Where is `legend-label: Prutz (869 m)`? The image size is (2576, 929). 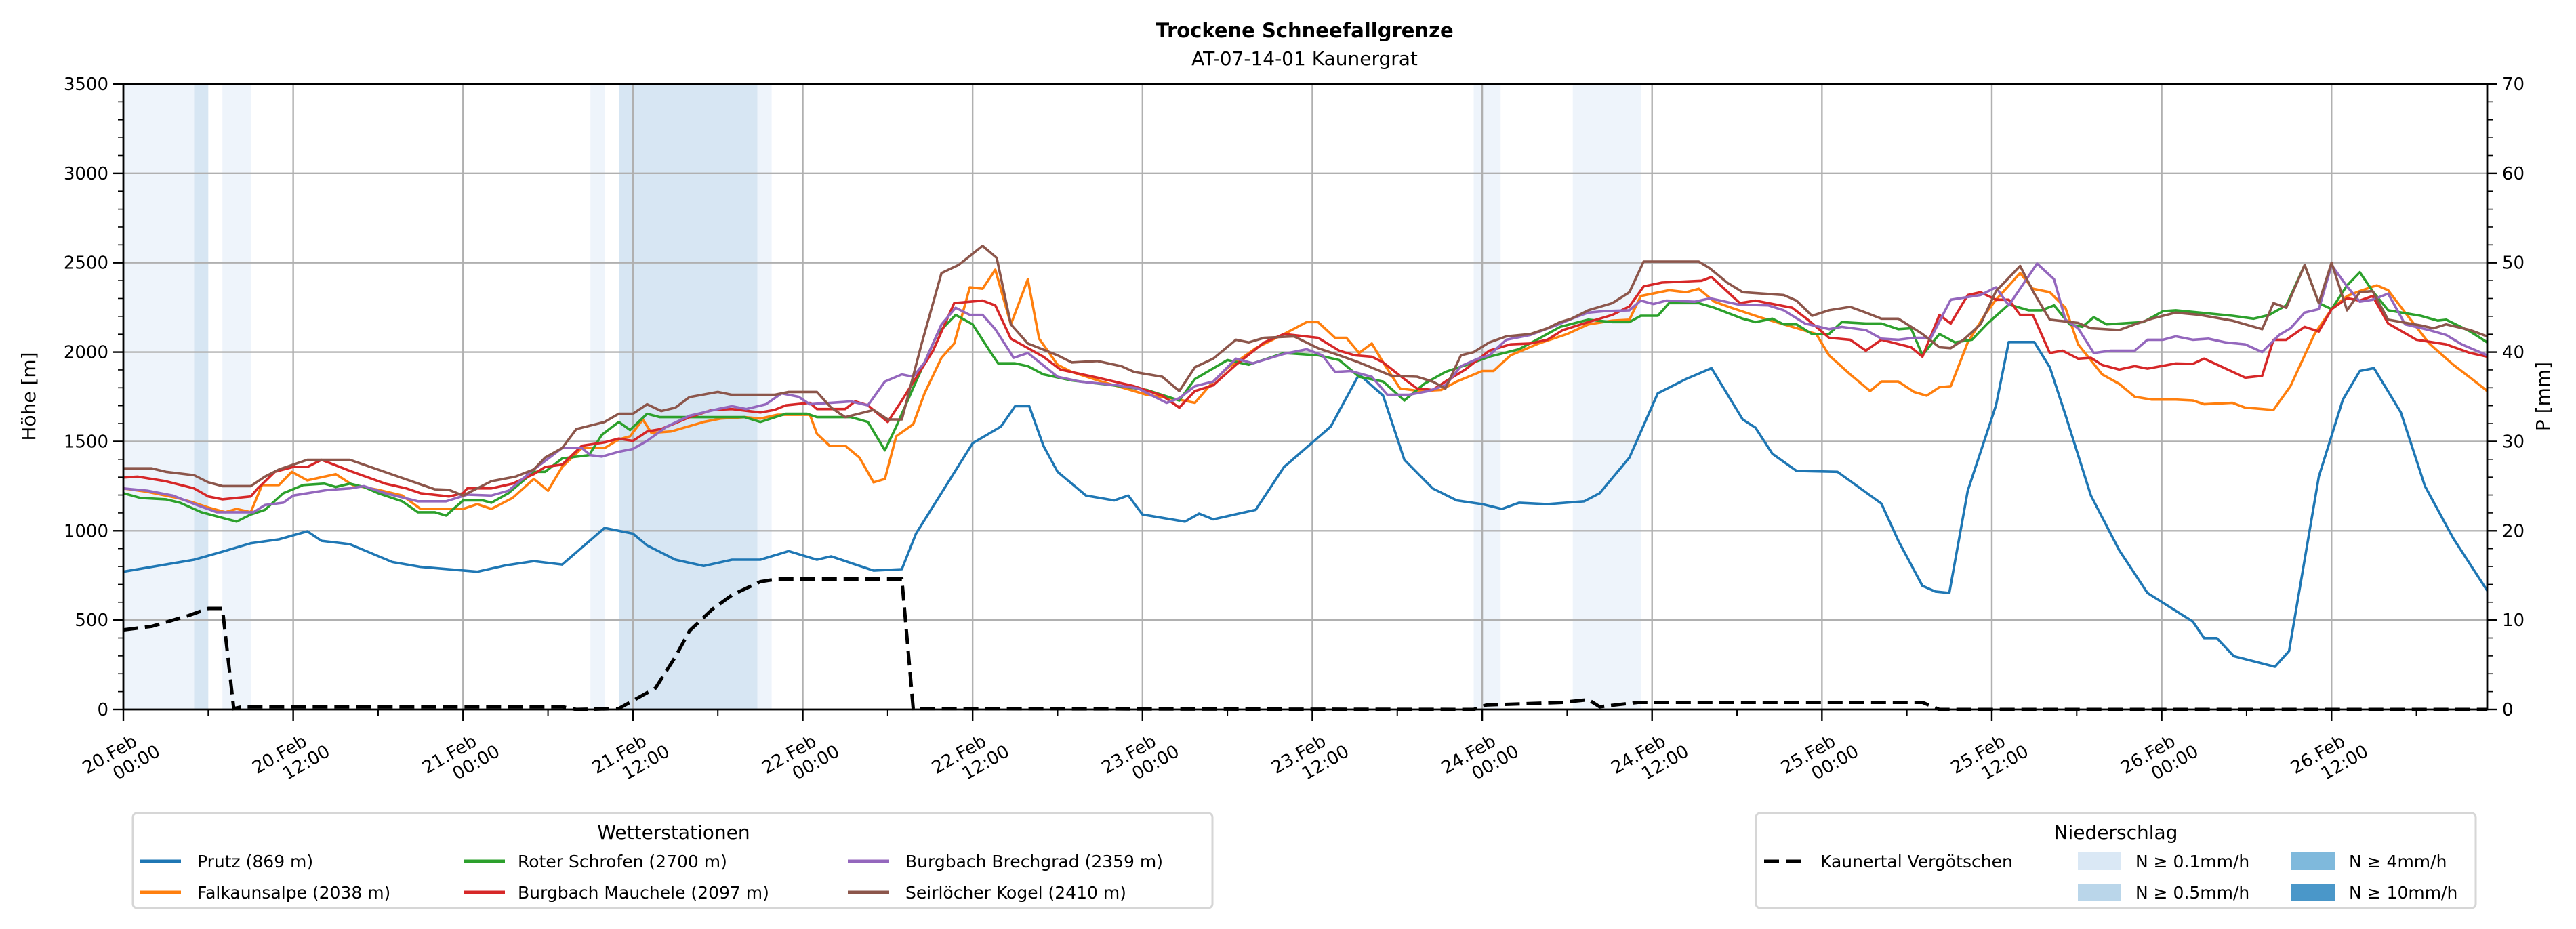 legend-label: Prutz (869 m) is located at coordinates (255, 862).